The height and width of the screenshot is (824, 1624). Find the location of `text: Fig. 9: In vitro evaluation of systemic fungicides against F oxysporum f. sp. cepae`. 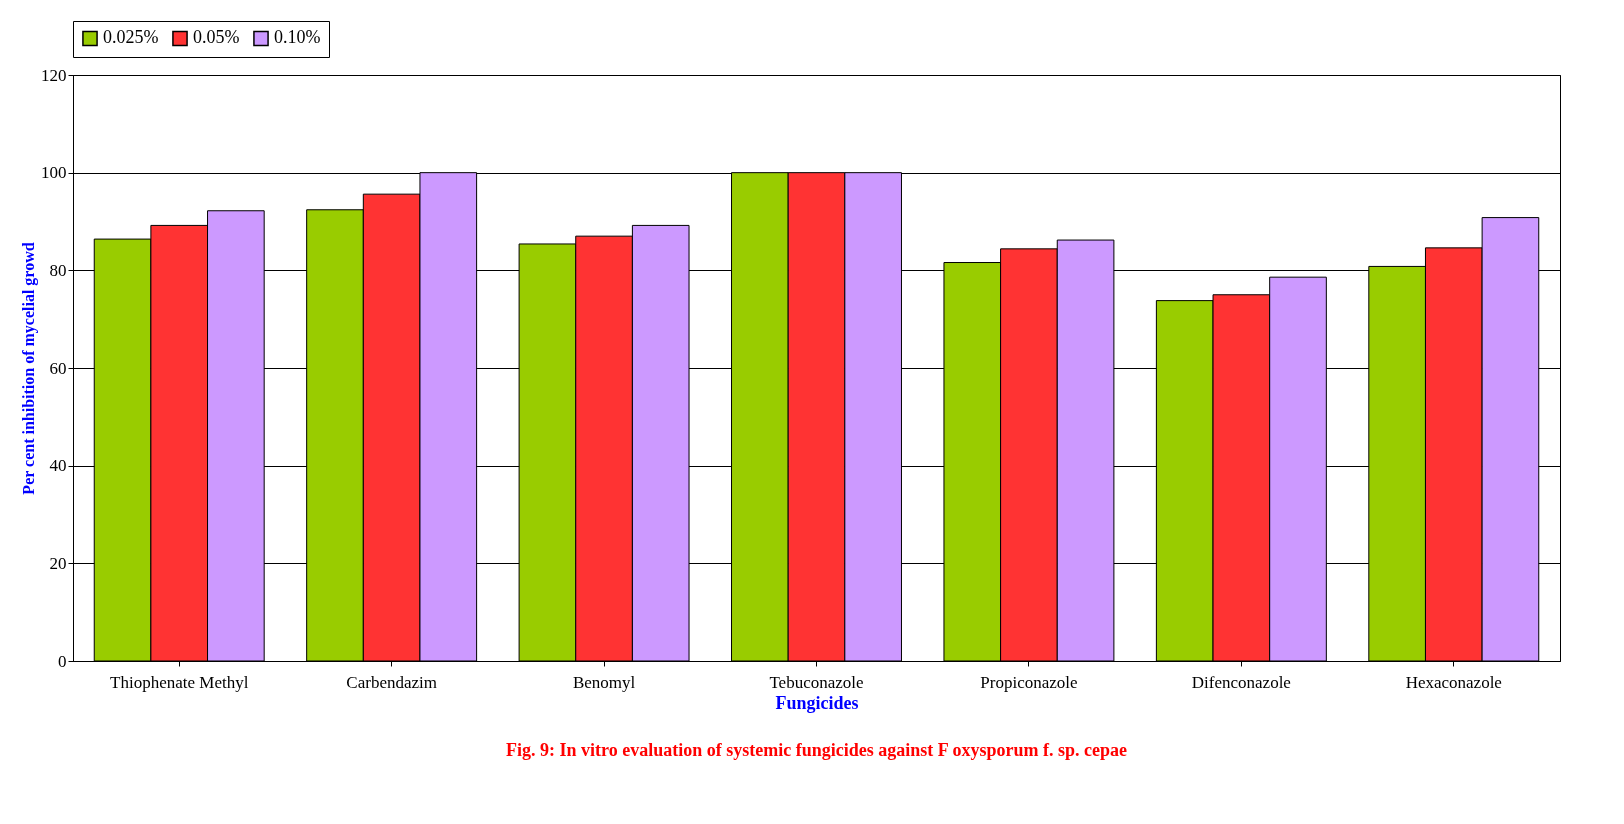

text: Fig. 9: In vitro evaluation of systemic fungicides against F oxysporum f. sp. cepae is located at coordinates (816, 750).